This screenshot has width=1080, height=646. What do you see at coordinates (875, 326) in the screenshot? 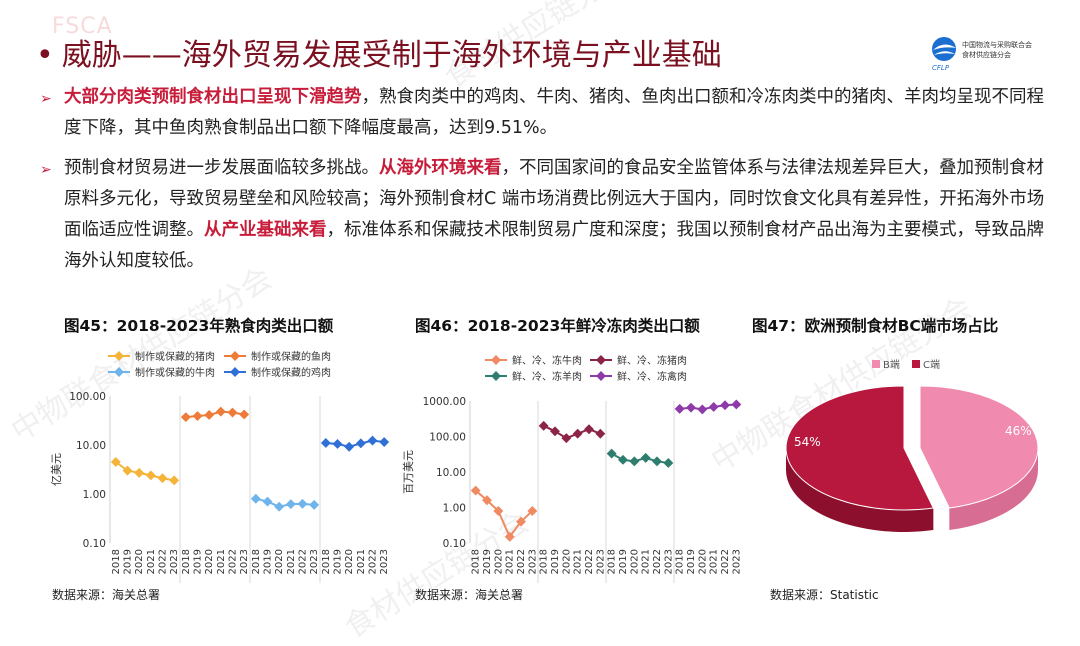
I see `chart47-title: 图47：欧洲预制食材BC端市场占比` at bounding box center [875, 326].